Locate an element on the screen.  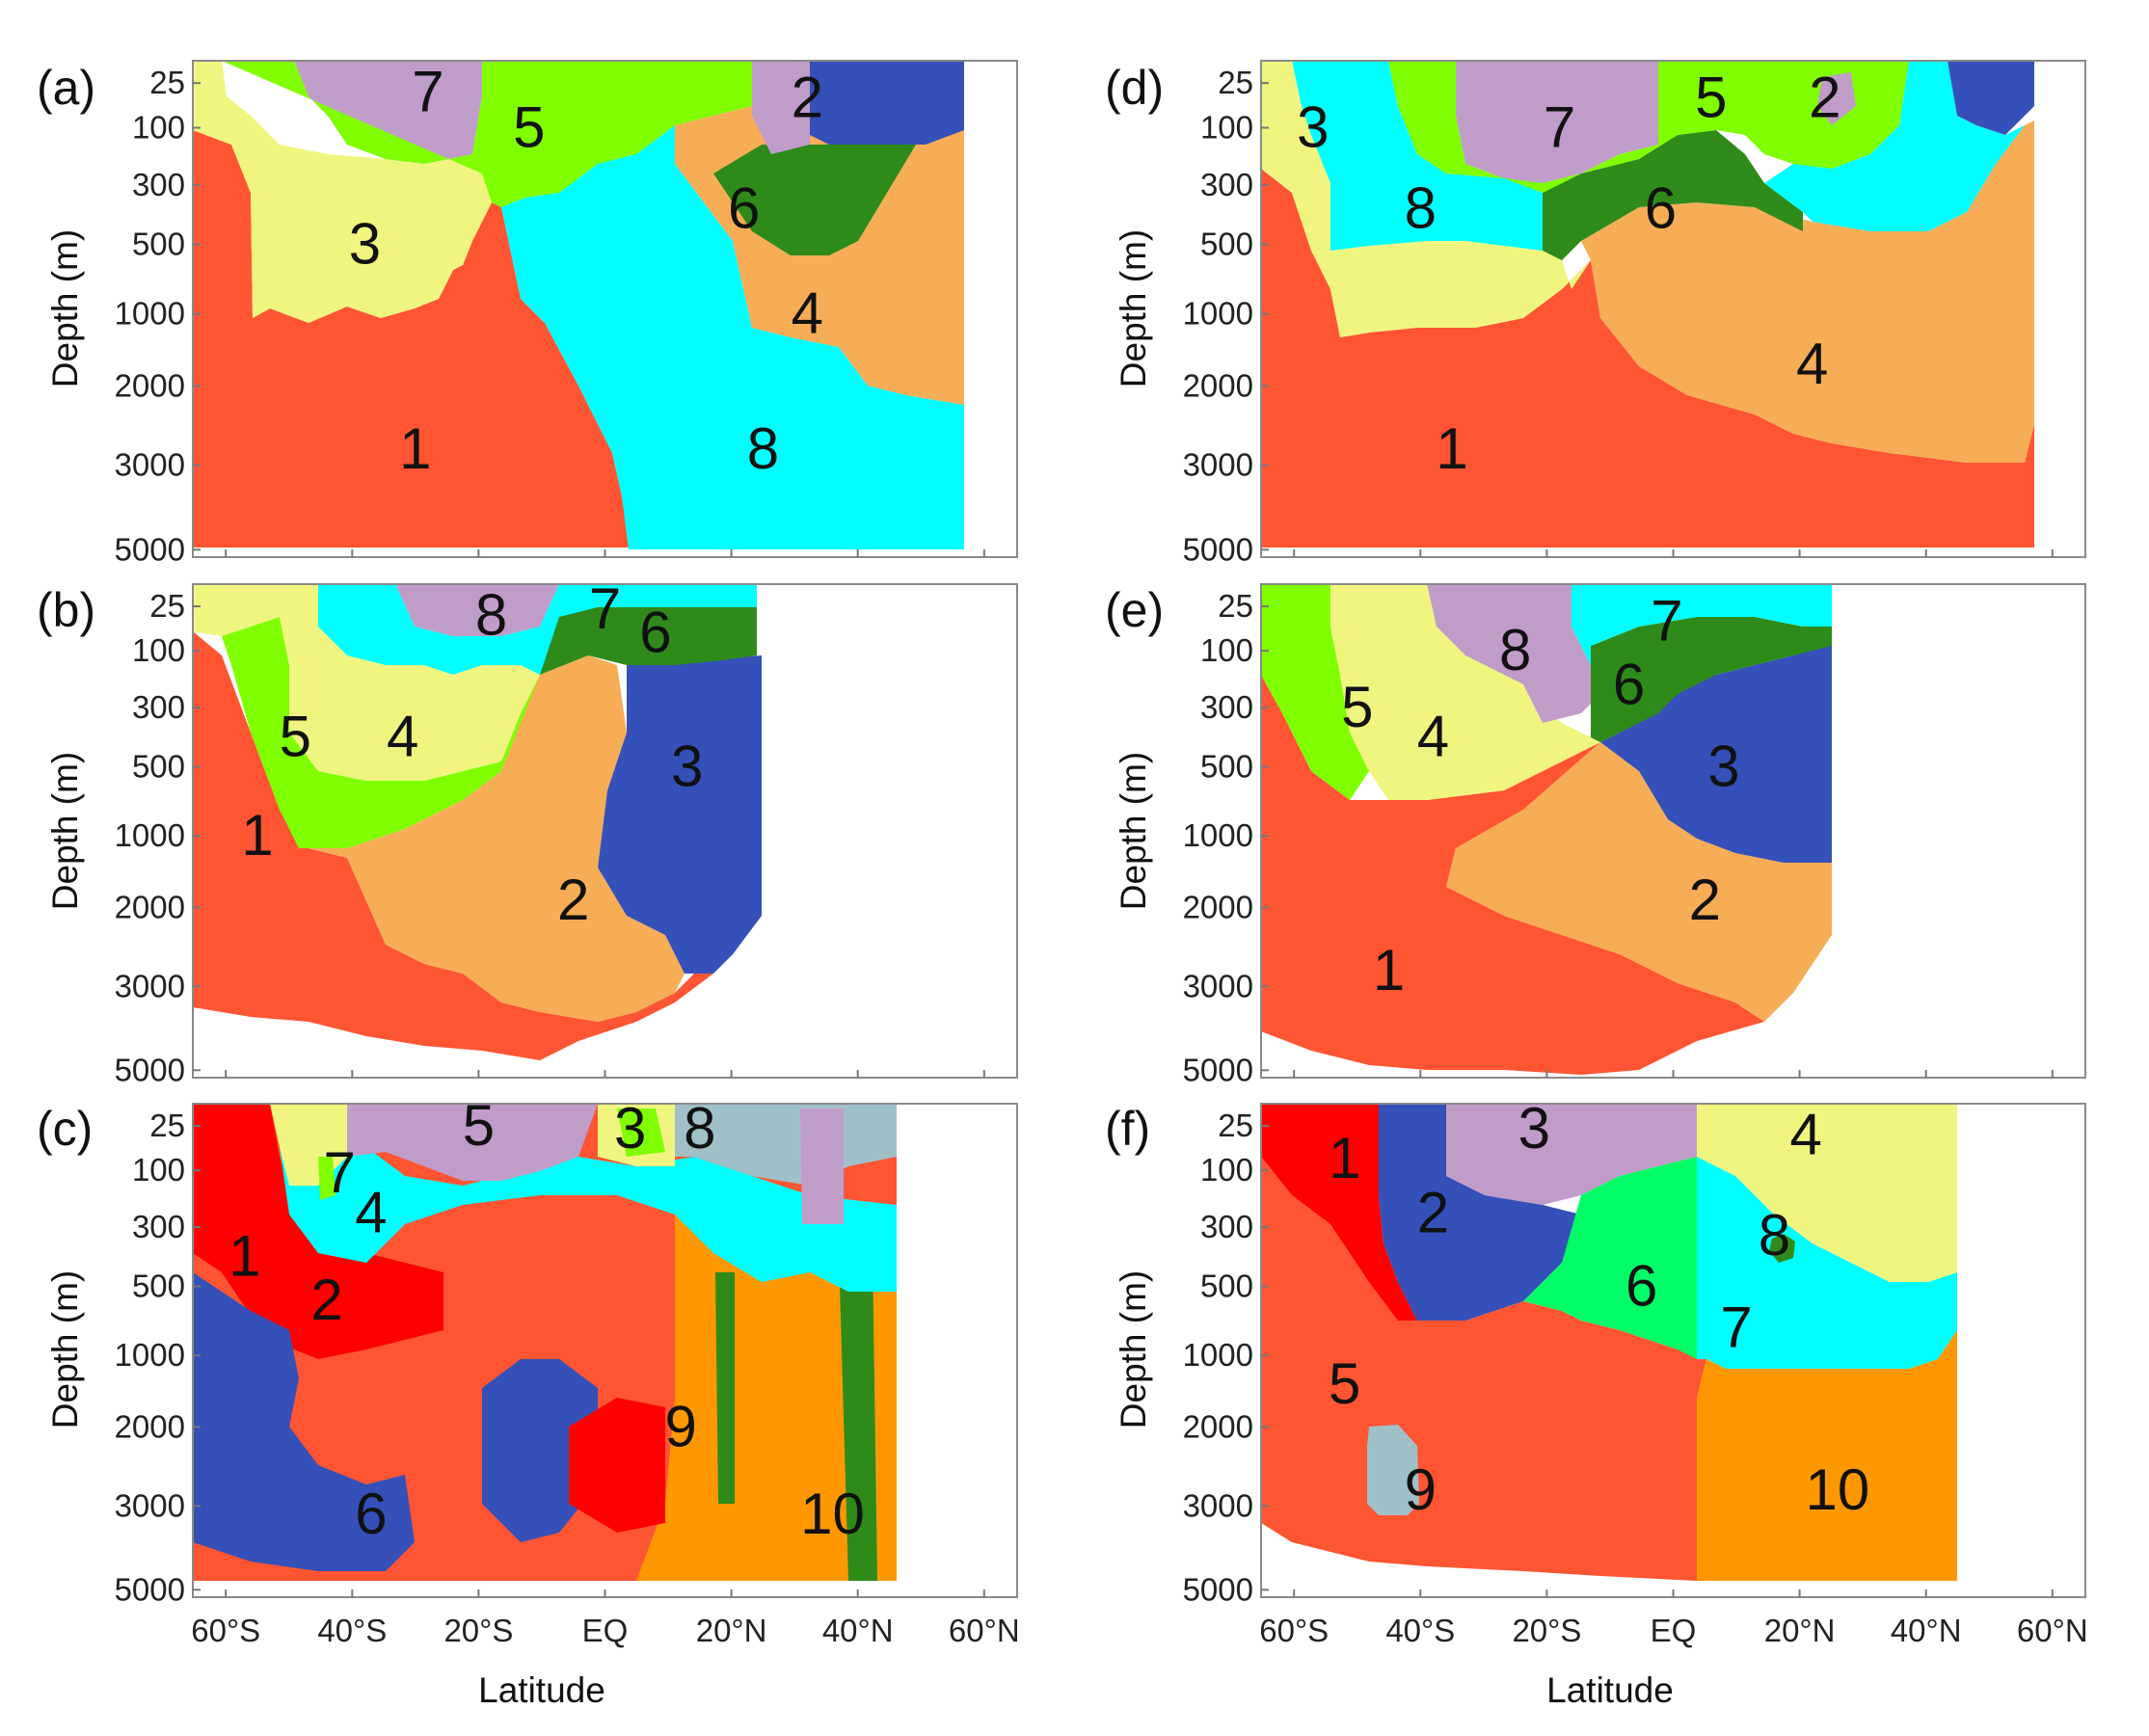
y-tick-label: 2000 is located at coordinates (1218, 1426).